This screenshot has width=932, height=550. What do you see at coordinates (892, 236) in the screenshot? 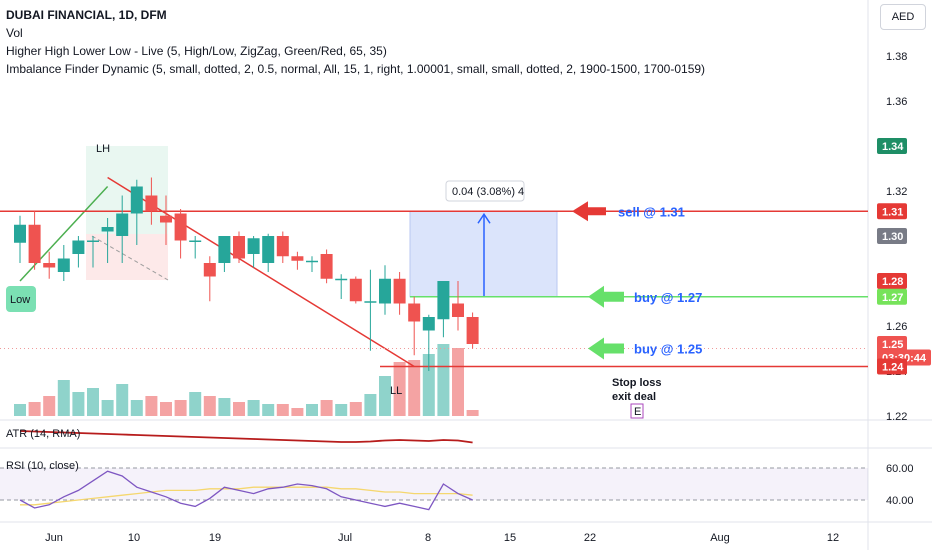
I see `price-tag: 1.30` at bounding box center [892, 236].